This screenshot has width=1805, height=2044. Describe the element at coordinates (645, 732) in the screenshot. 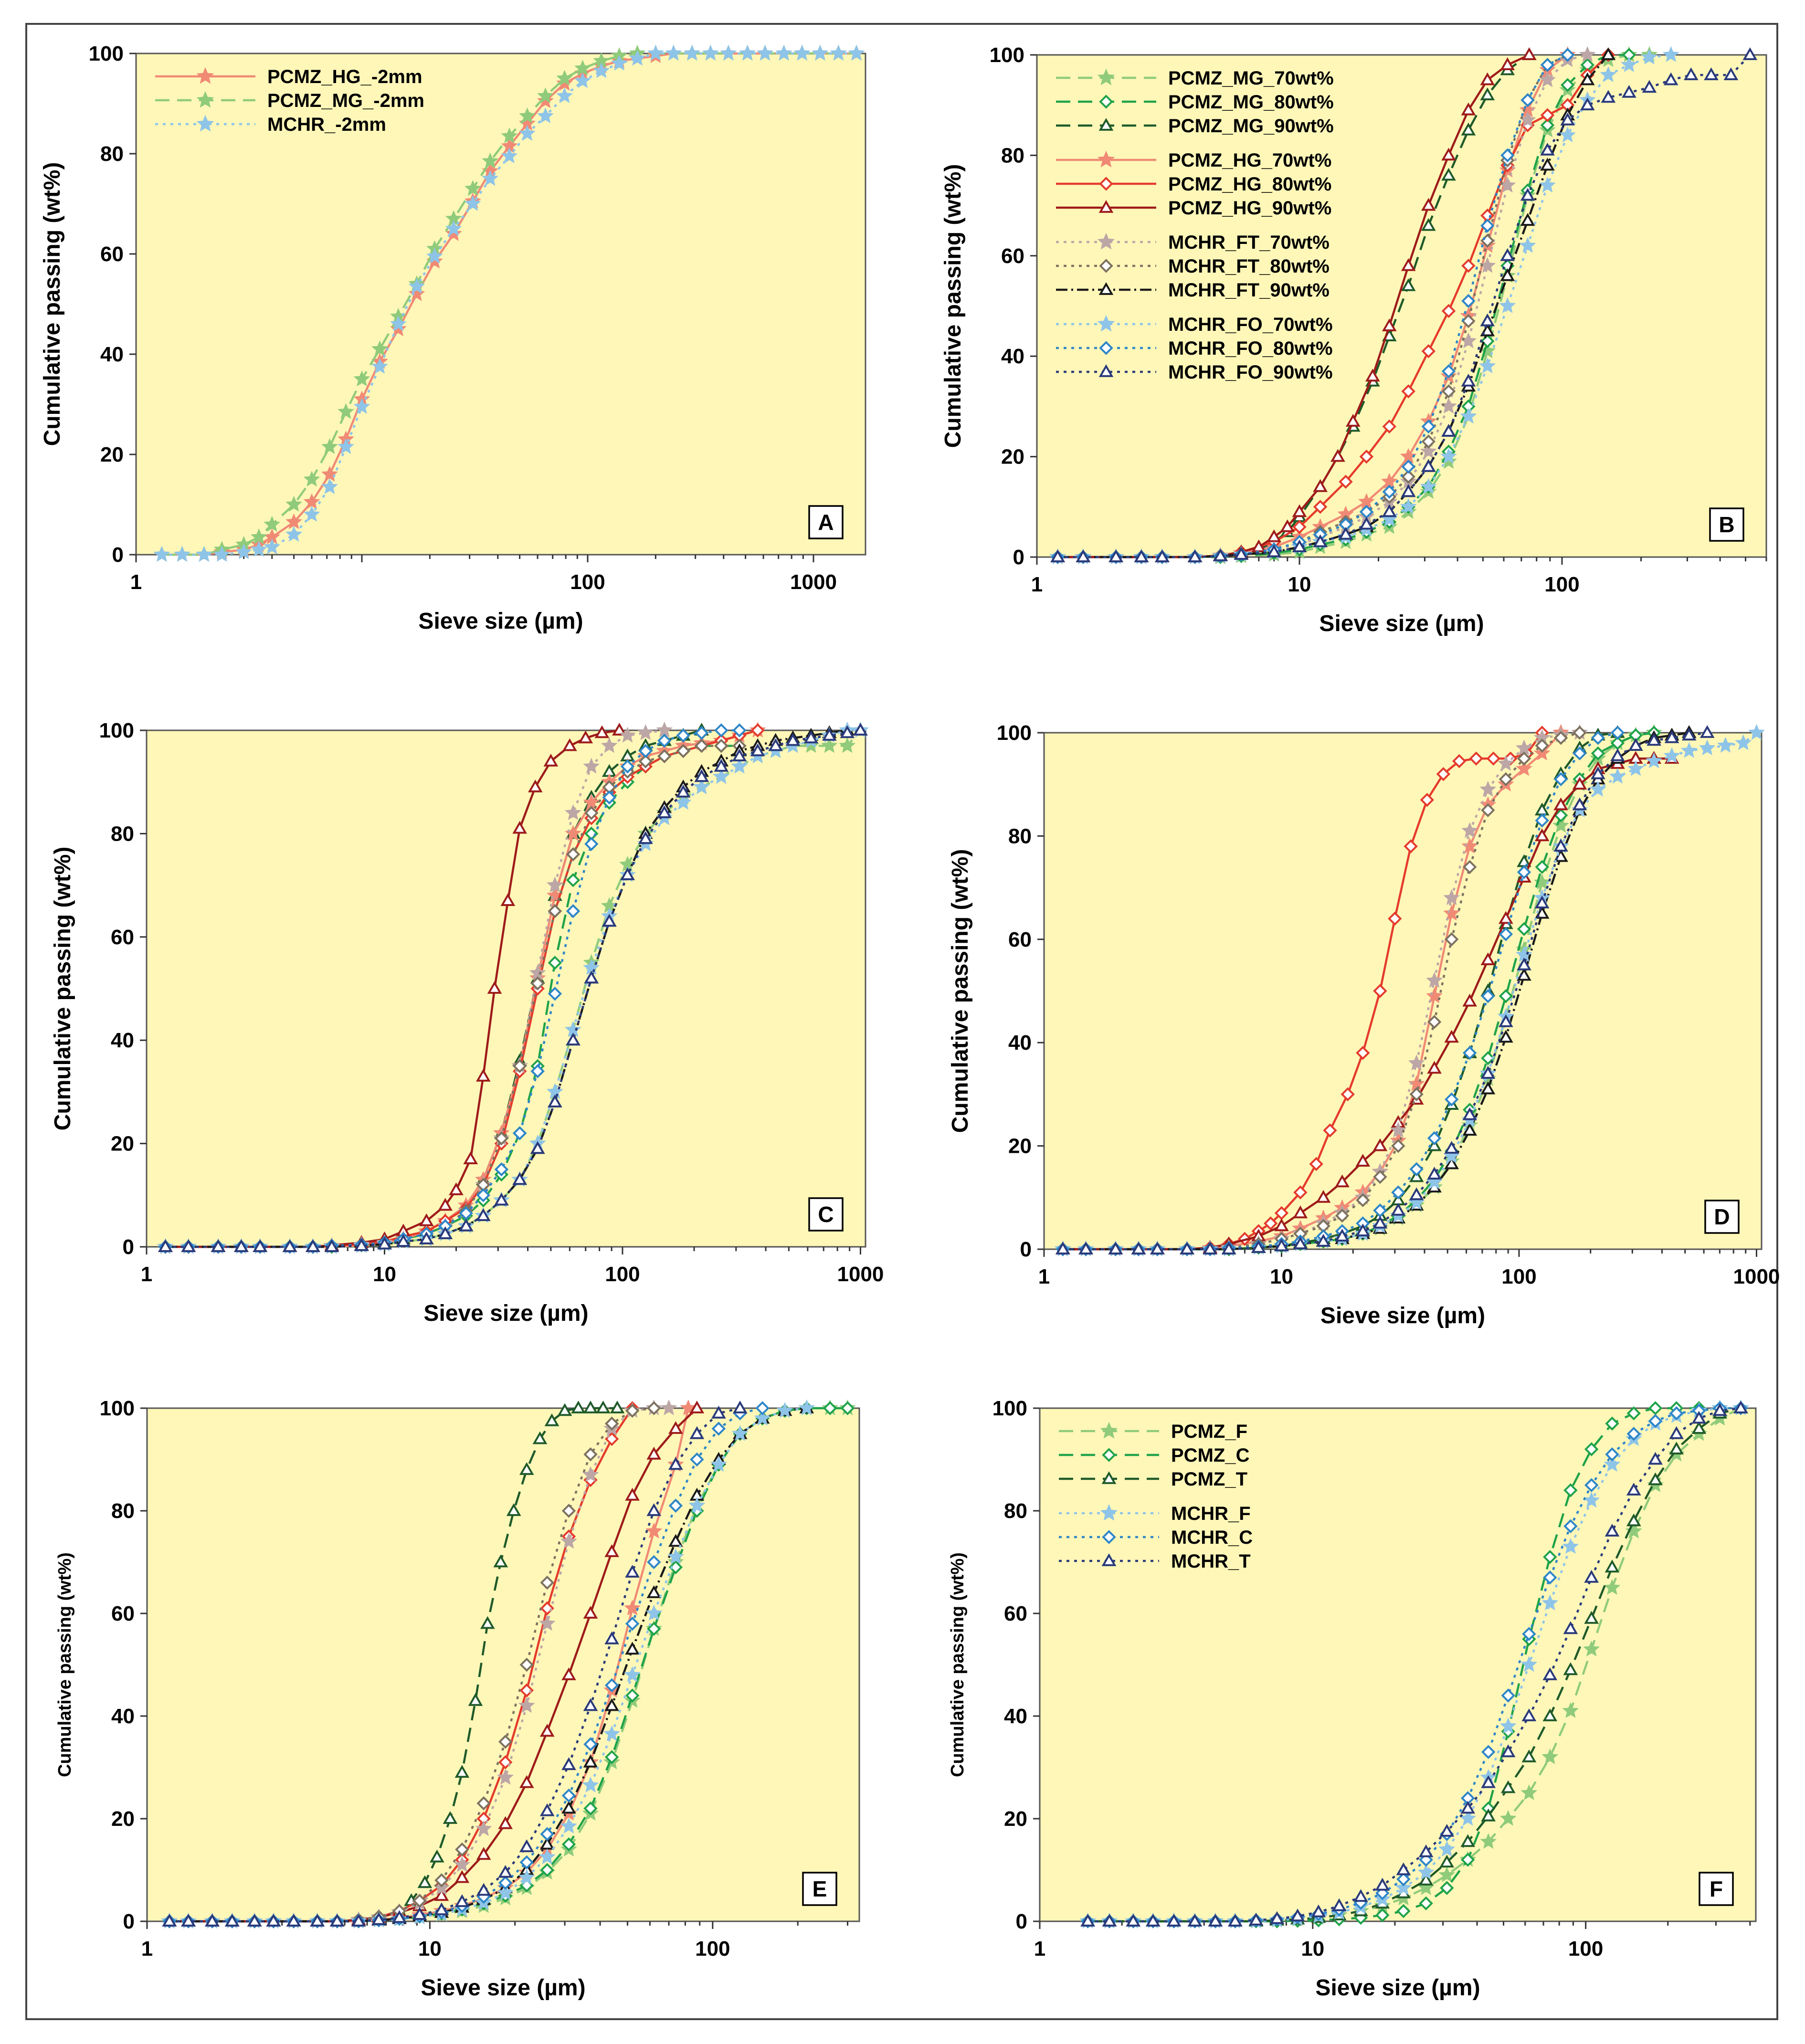

I see `data-point-c-mchr-ft-70wt` at that location.